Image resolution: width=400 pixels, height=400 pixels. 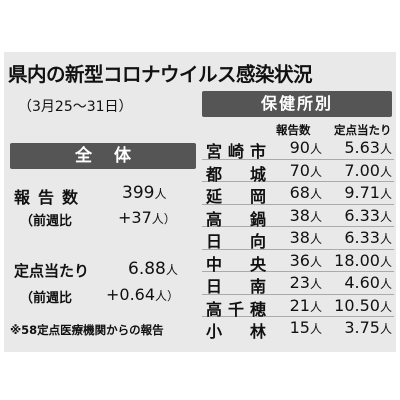 What do you see at coordinates (131, 294) in the screenshot?
I see `fixed-wow-value: +0.64` at bounding box center [131, 294].